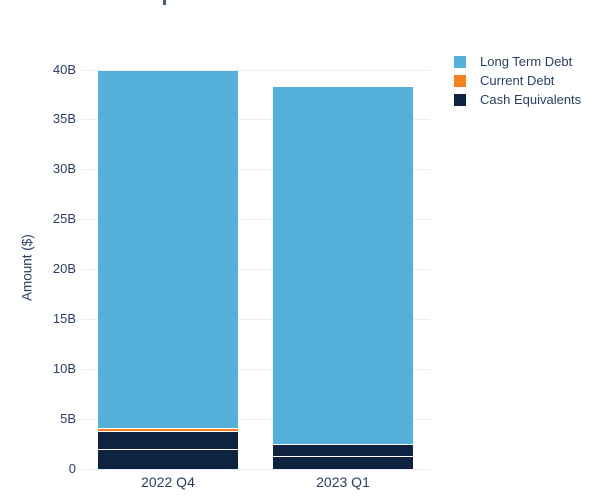  I want to click on bar-2022-q4-segment-current-debt, so click(168, 430).